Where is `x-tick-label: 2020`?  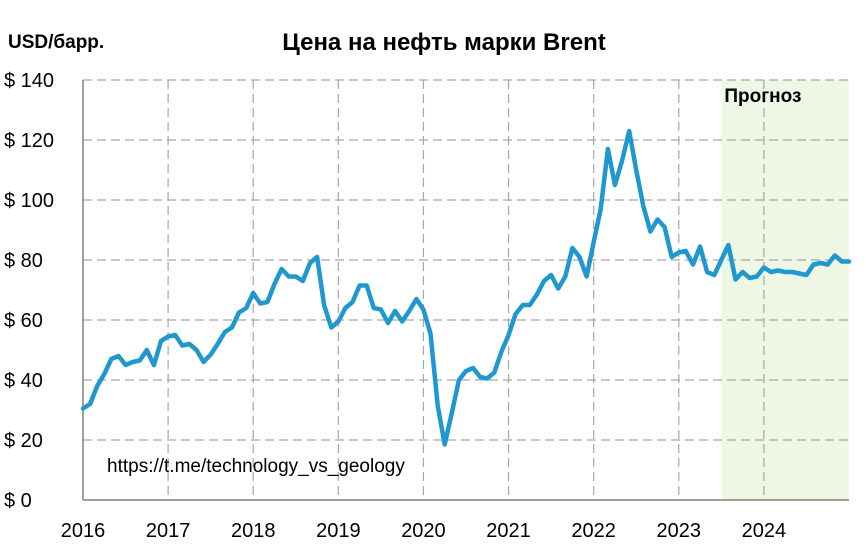 x-tick-label: 2020 is located at coordinates (423, 531).